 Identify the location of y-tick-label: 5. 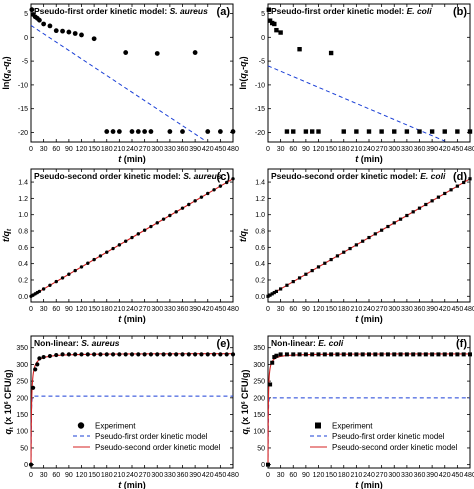
(263, 14).